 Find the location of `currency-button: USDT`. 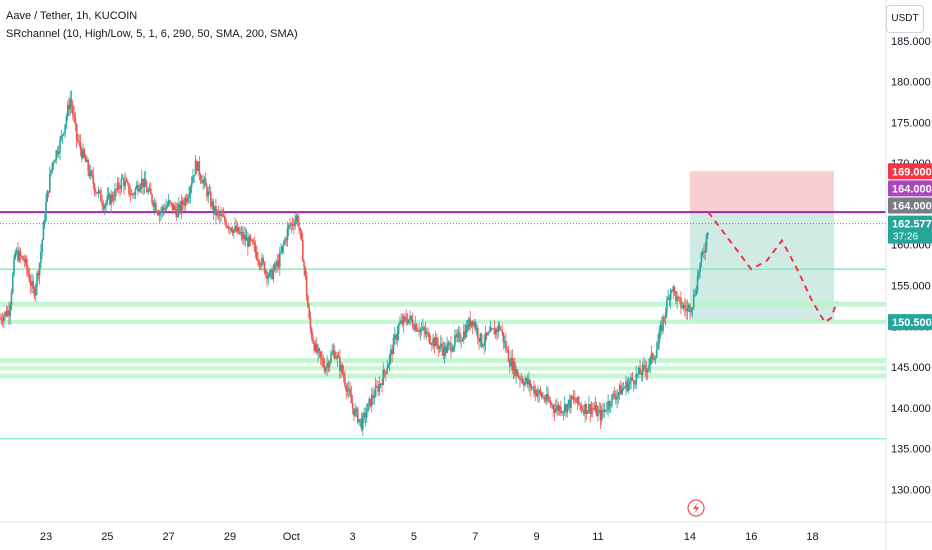

currency-button: USDT is located at coordinates (905, 19).